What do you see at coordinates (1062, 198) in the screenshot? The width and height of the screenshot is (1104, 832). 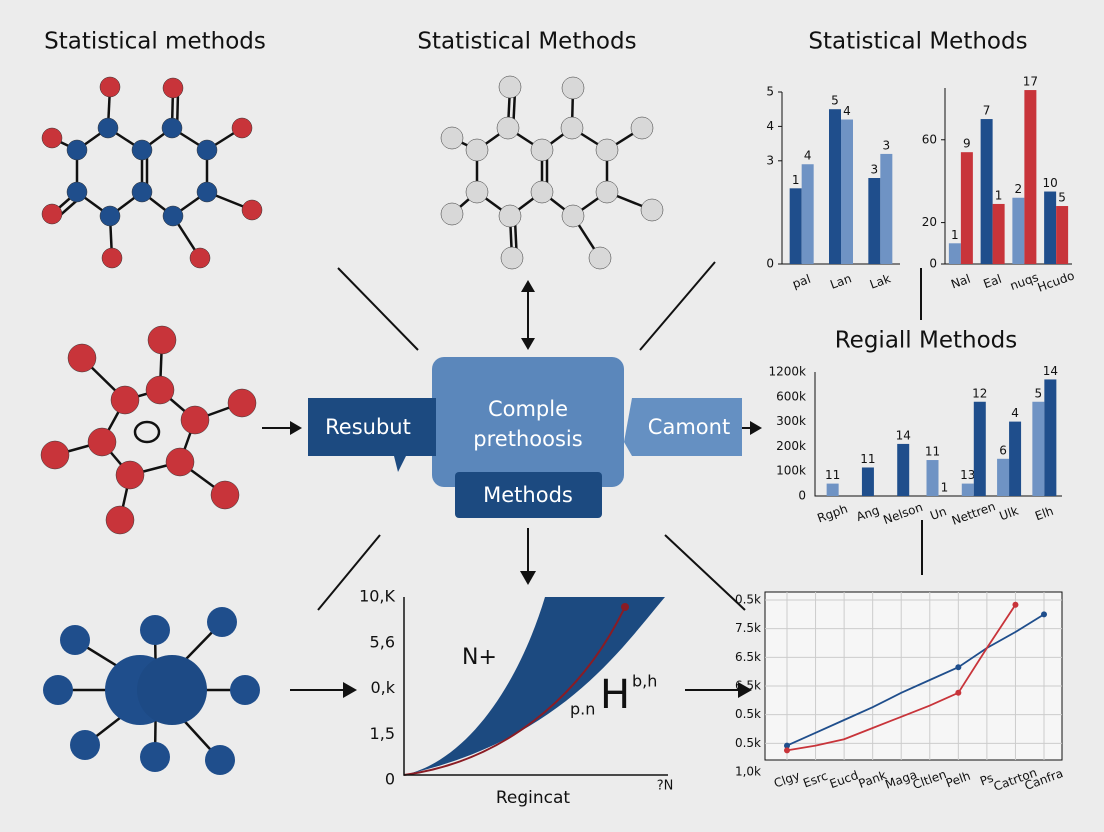 I see `bar-label: 5` at bounding box center [1062, 198].